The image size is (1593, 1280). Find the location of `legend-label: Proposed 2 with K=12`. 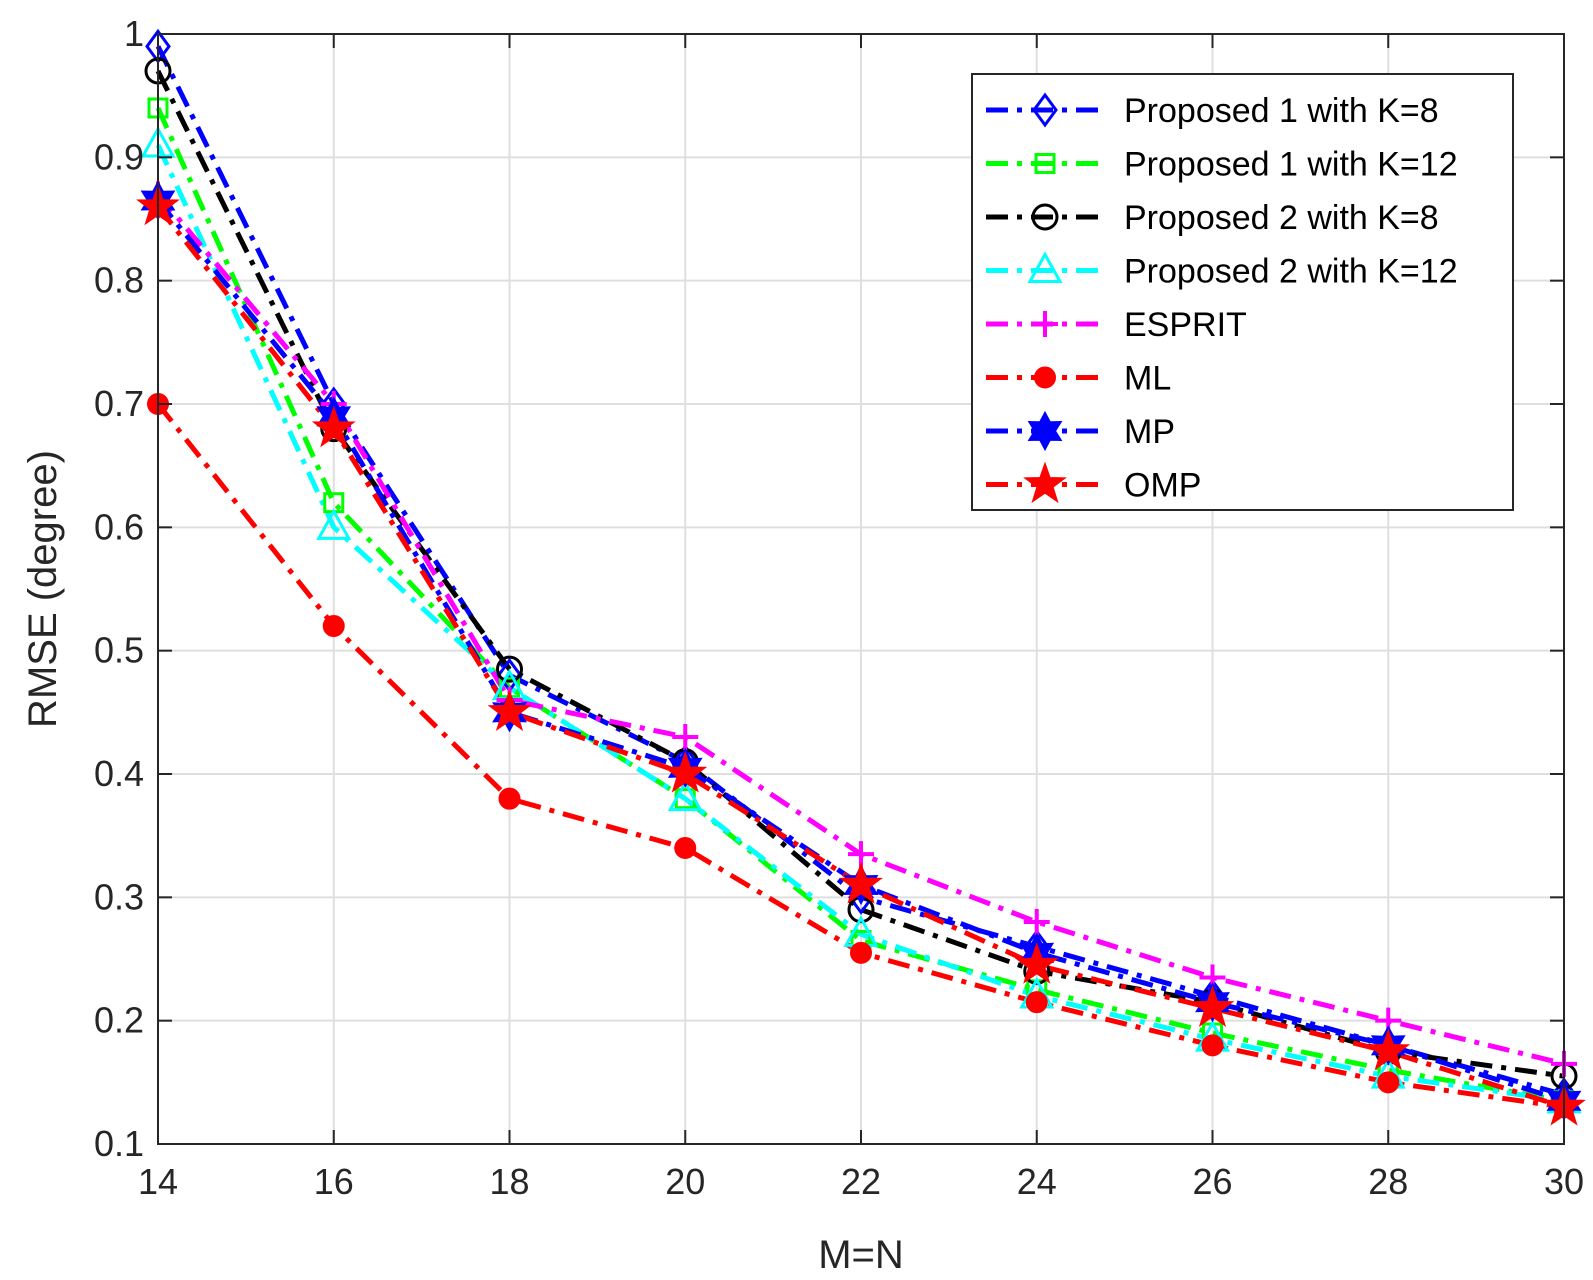

legend-label: Proposed 2 with K=12 is located at coordinates (1291, 272).